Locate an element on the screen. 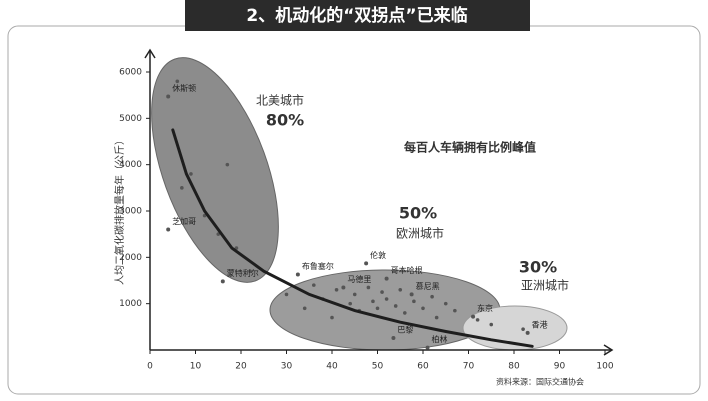  city-label: 东京 is located at coordinates (485, 308).